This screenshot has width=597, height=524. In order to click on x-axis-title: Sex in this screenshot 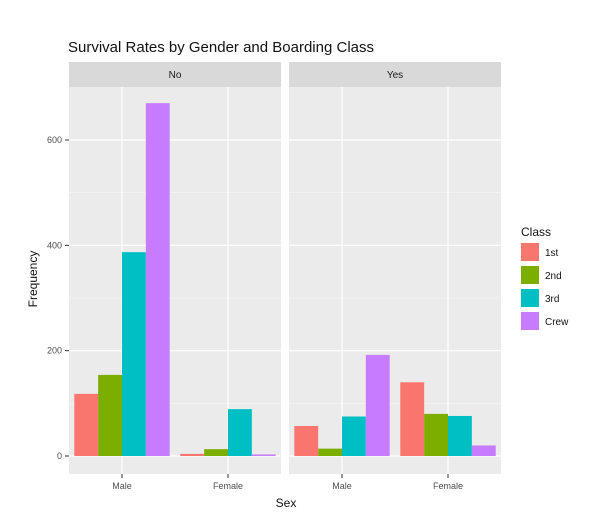, I will do `click(286, 503)`.